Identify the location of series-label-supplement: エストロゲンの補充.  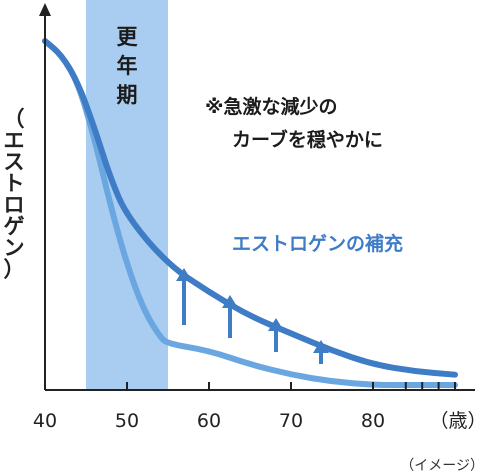
(317, 243).